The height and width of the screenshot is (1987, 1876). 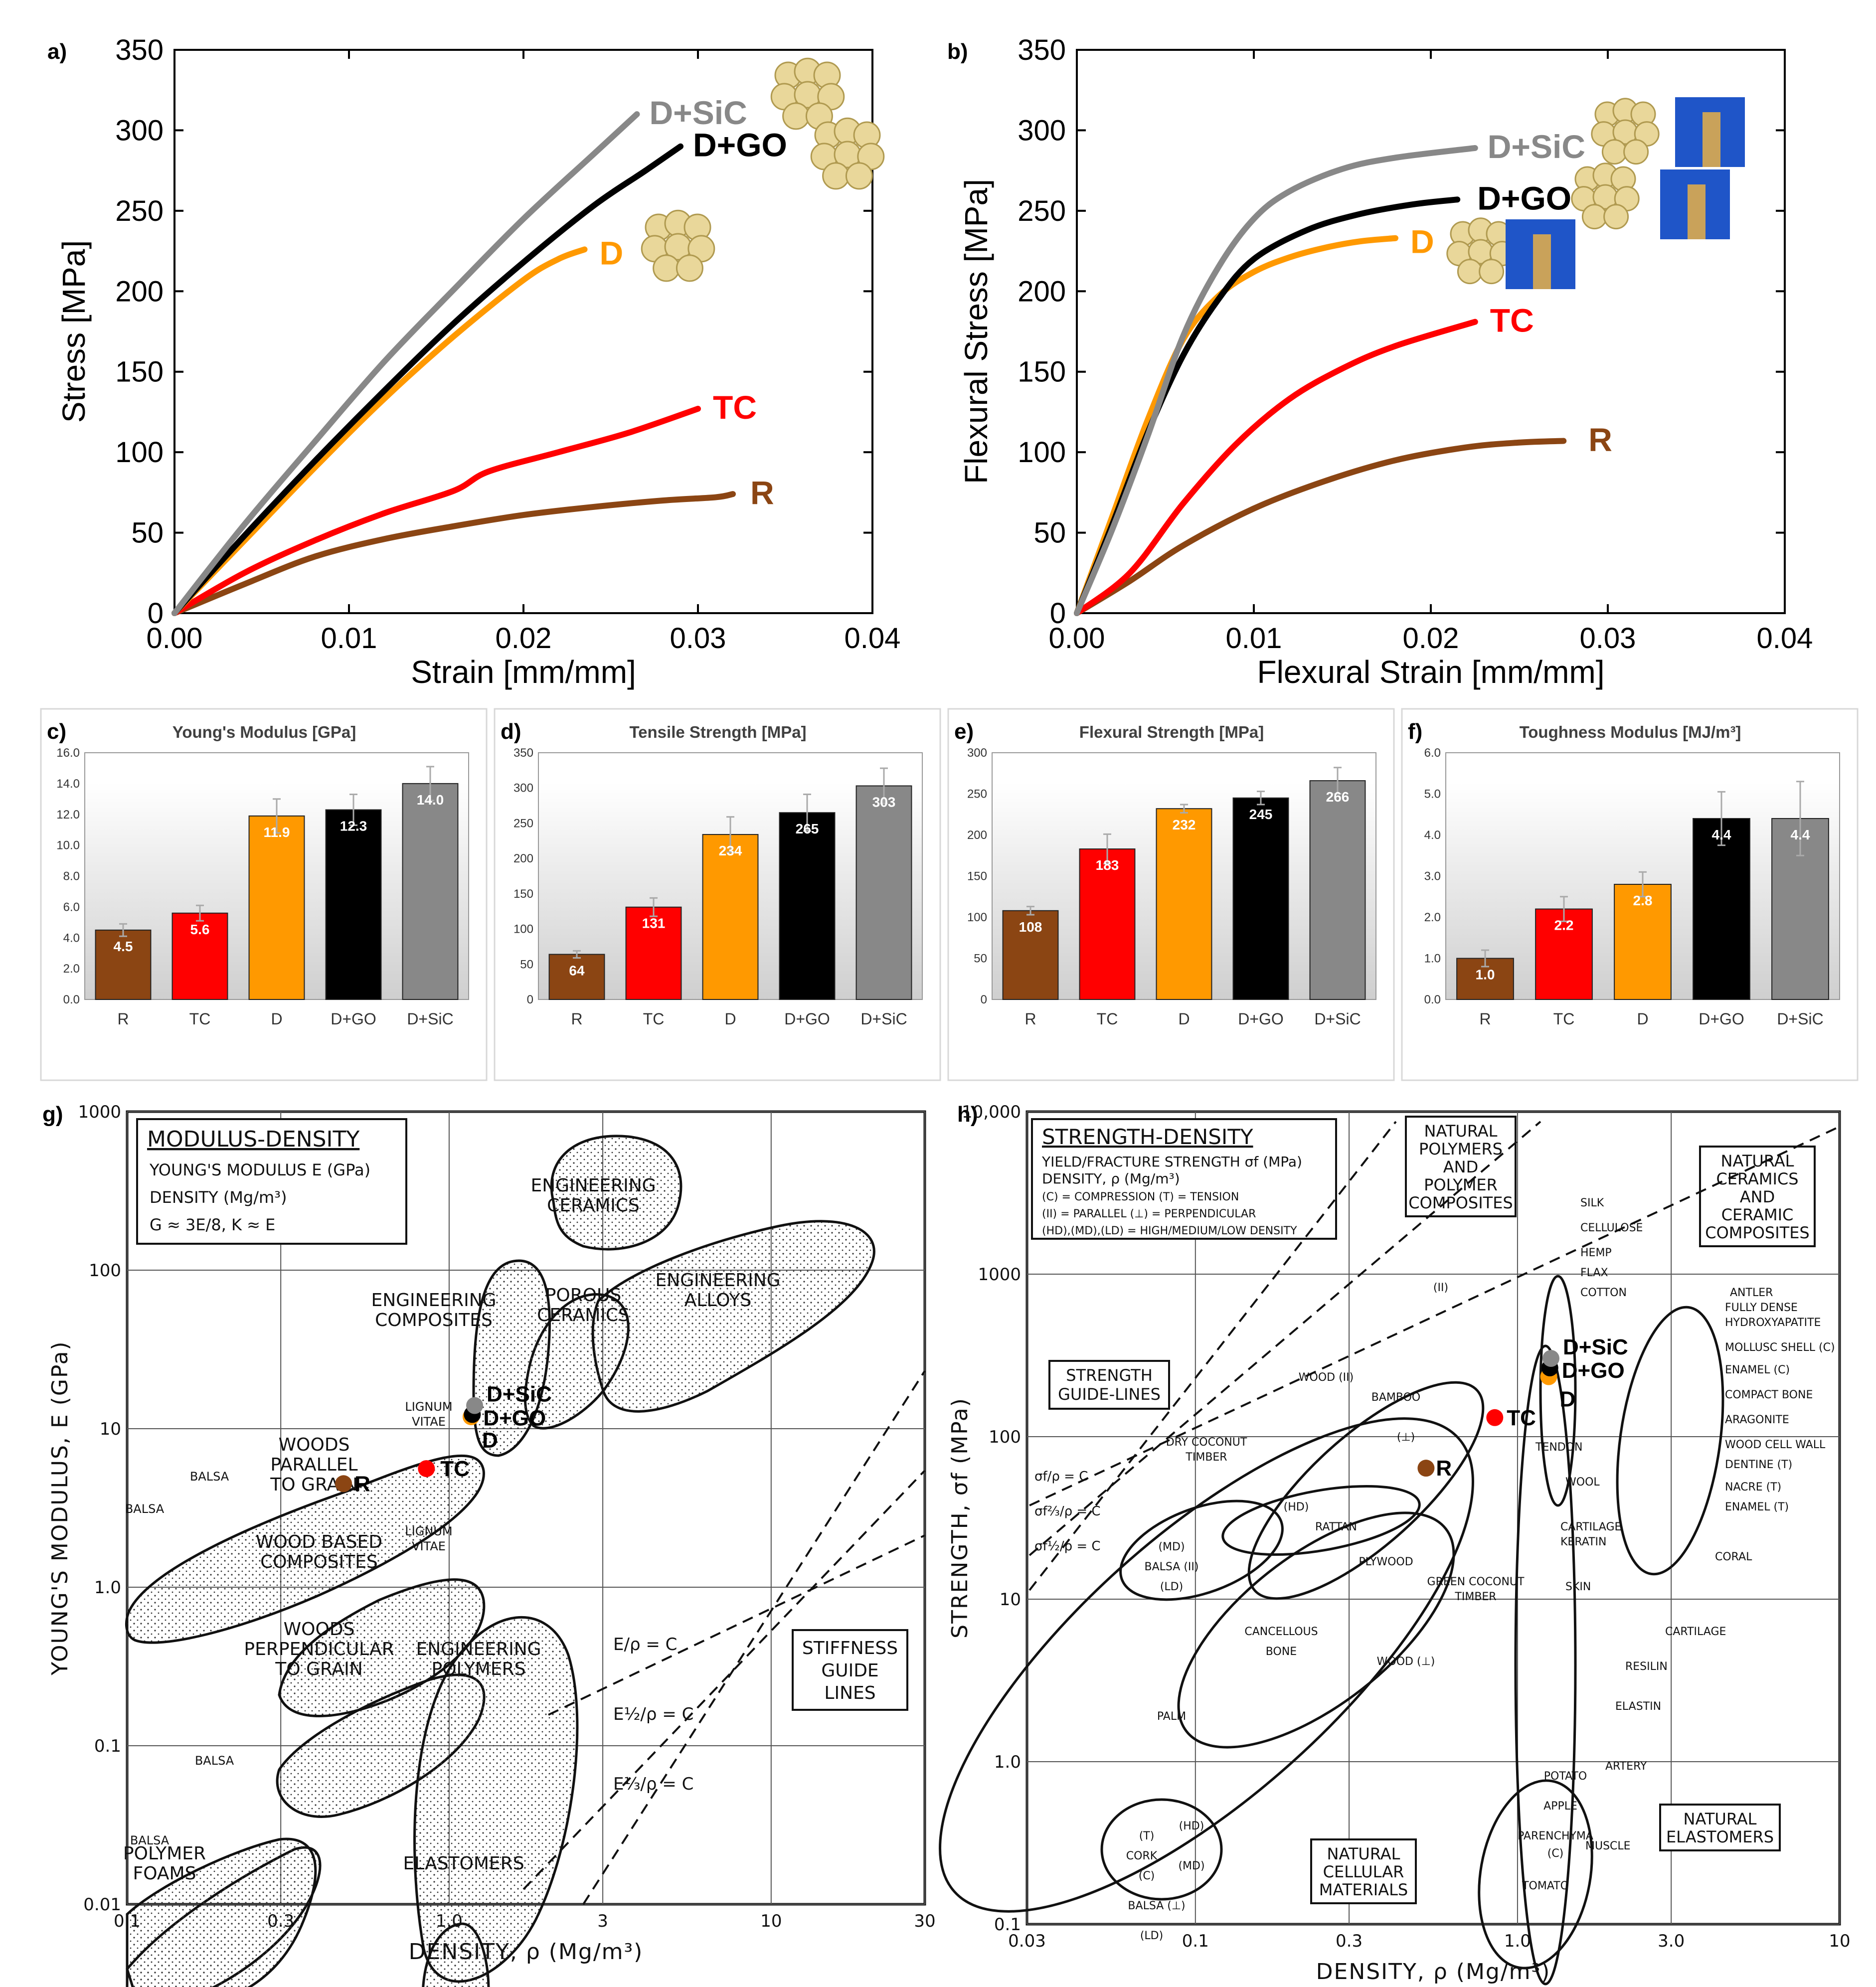 What do you see at coordinates (52, 1114) in the screenshot?
I see `panel-label-g: g)` at bounding box center [52, 1114].